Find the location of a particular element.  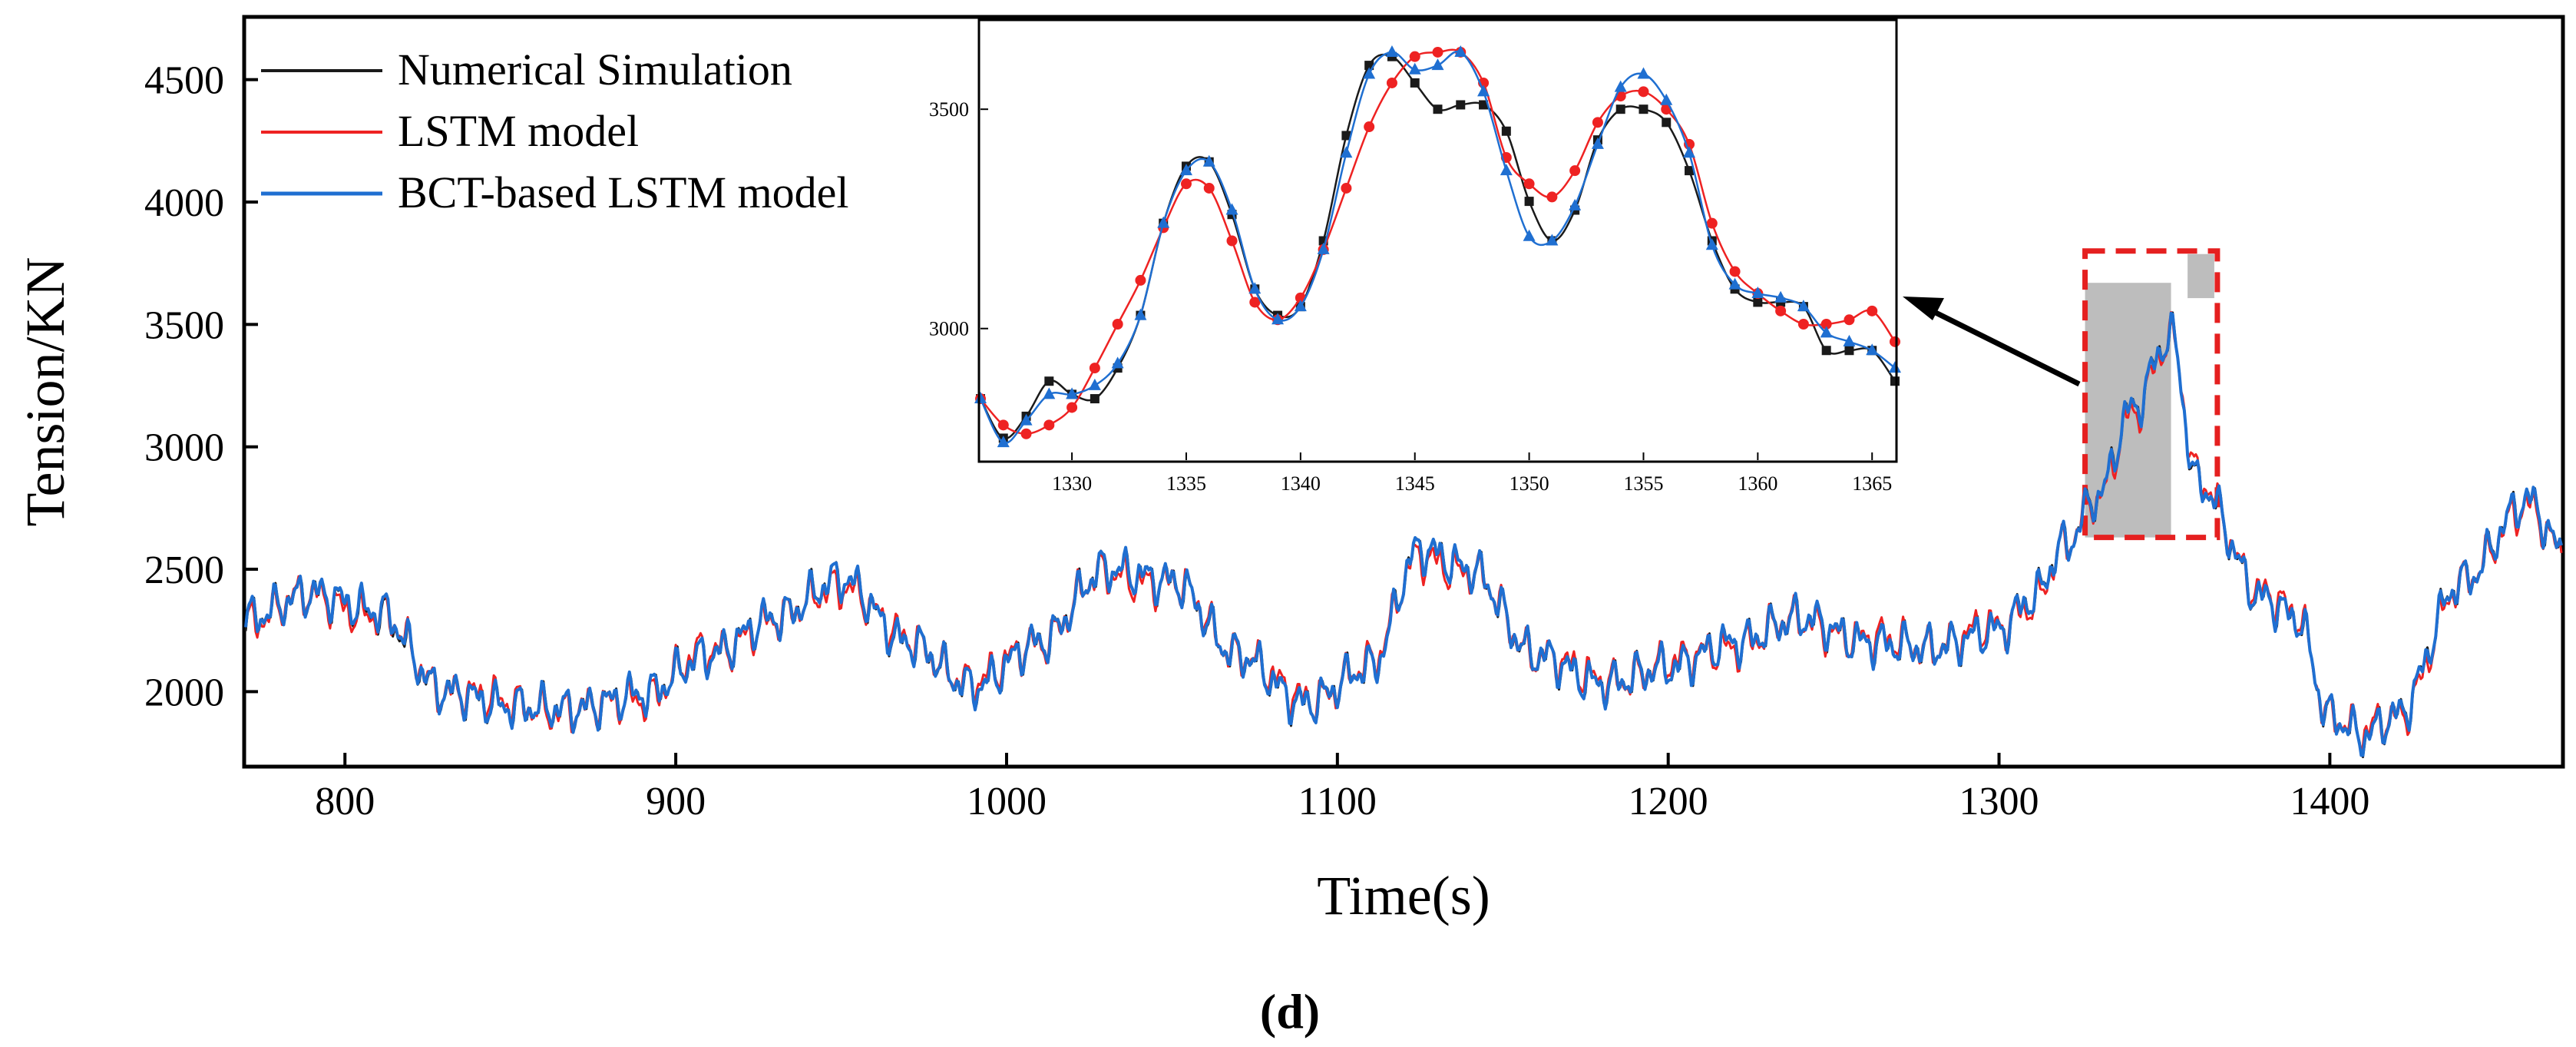

inset-series-bct-based-lstm-model is located at coordinates (1437, 246).